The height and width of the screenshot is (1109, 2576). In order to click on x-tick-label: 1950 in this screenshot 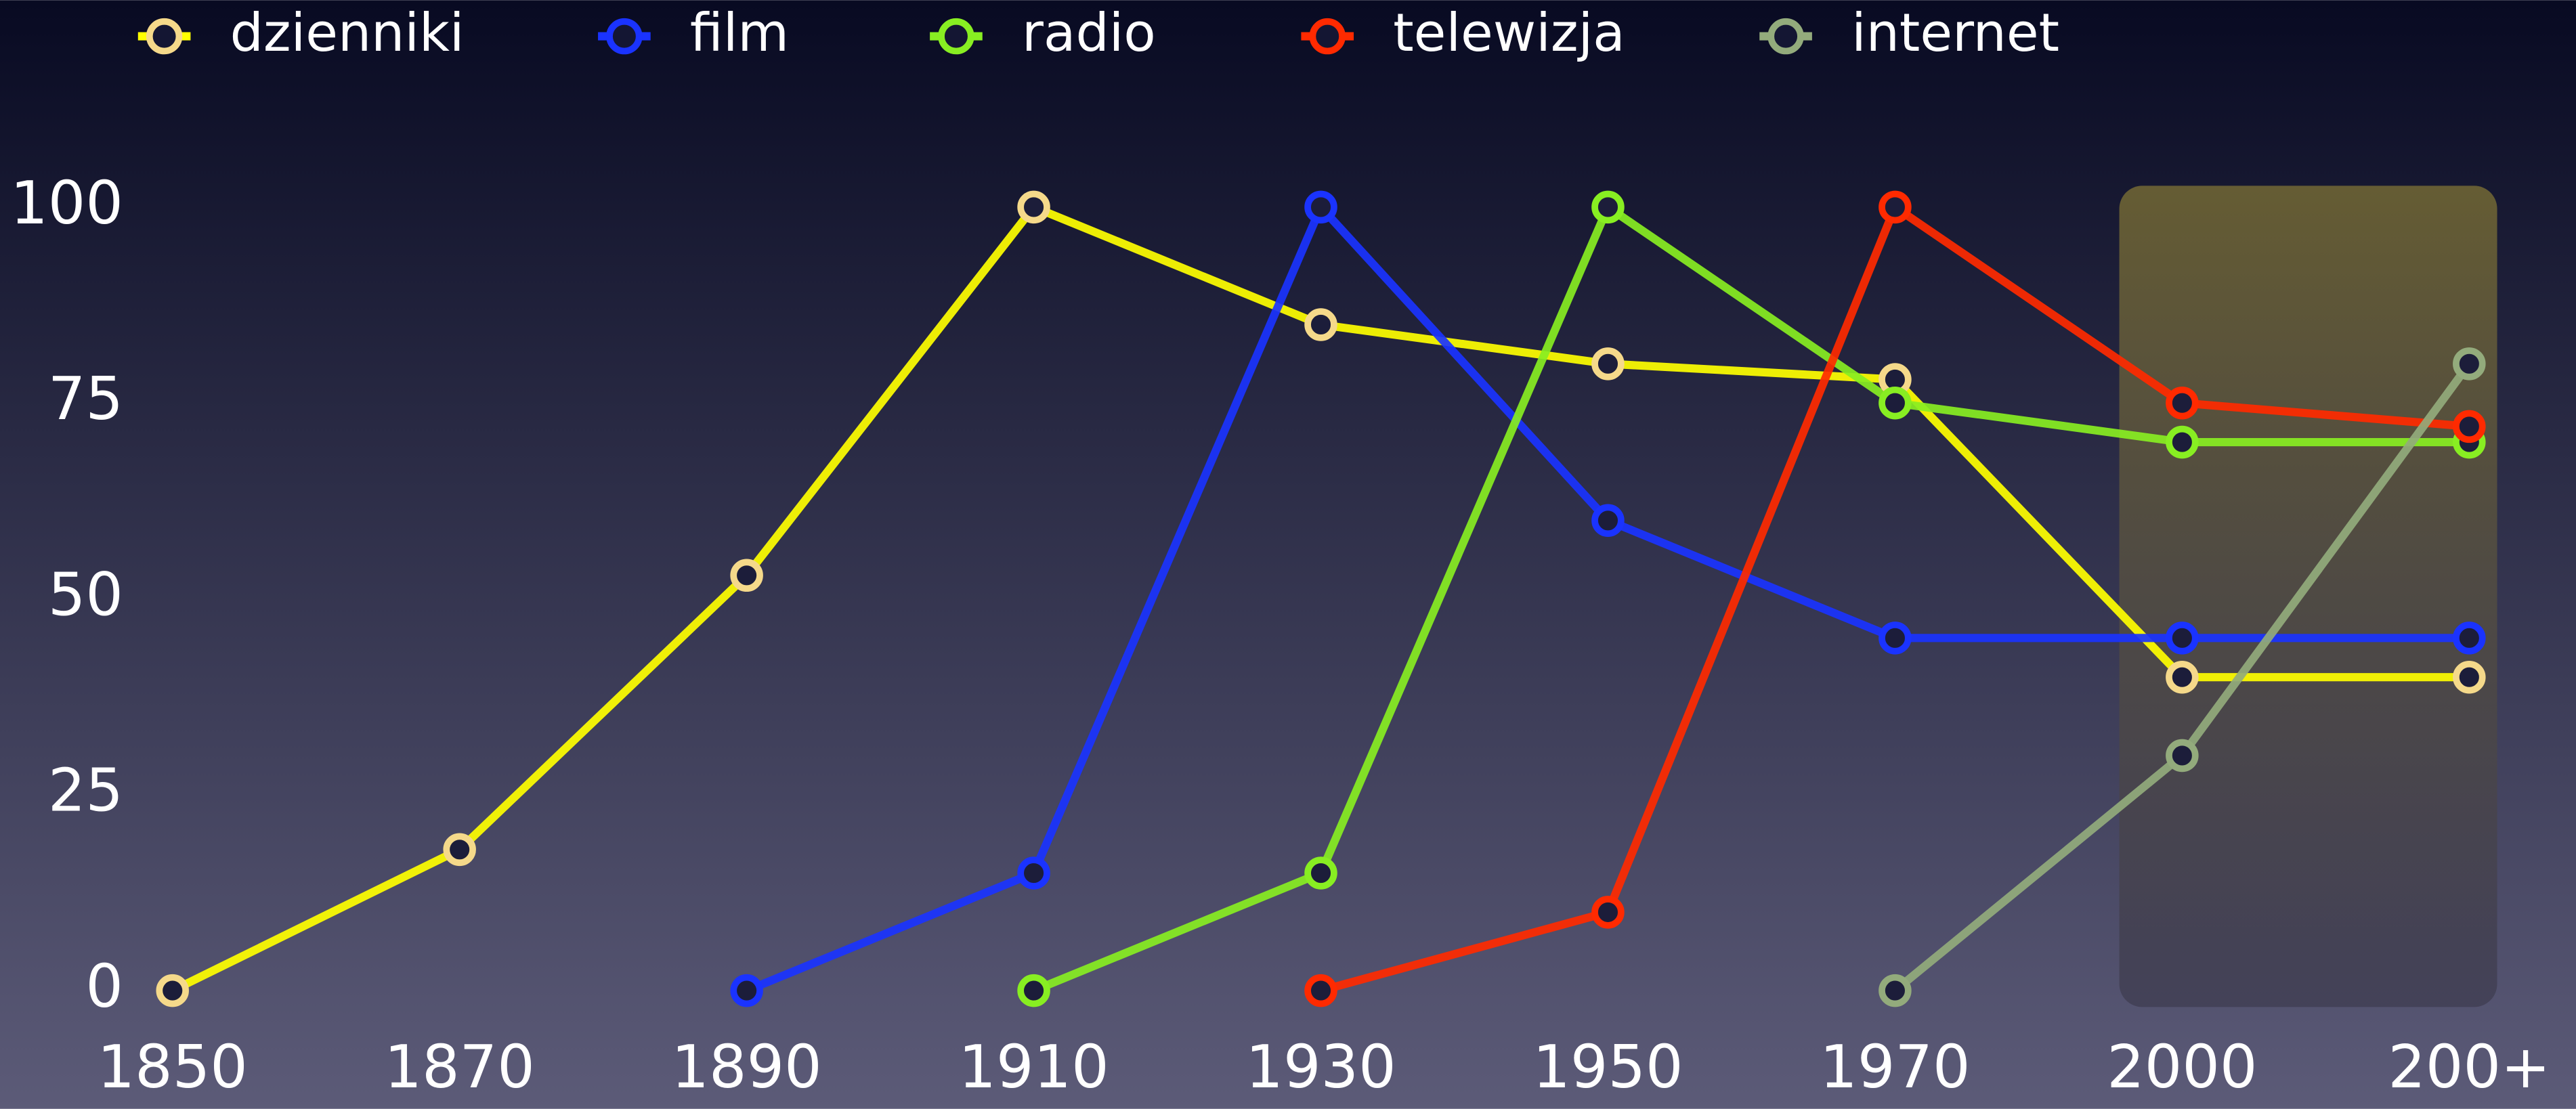, I will do `click(1607, 1067)`.